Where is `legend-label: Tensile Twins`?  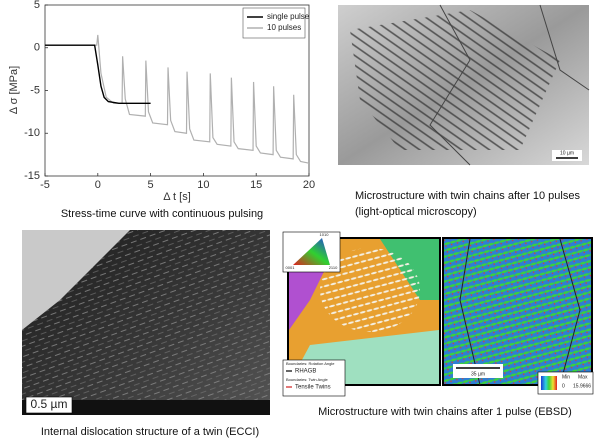 legend-label: Tensile Twins is located at coordinates (313, 388).